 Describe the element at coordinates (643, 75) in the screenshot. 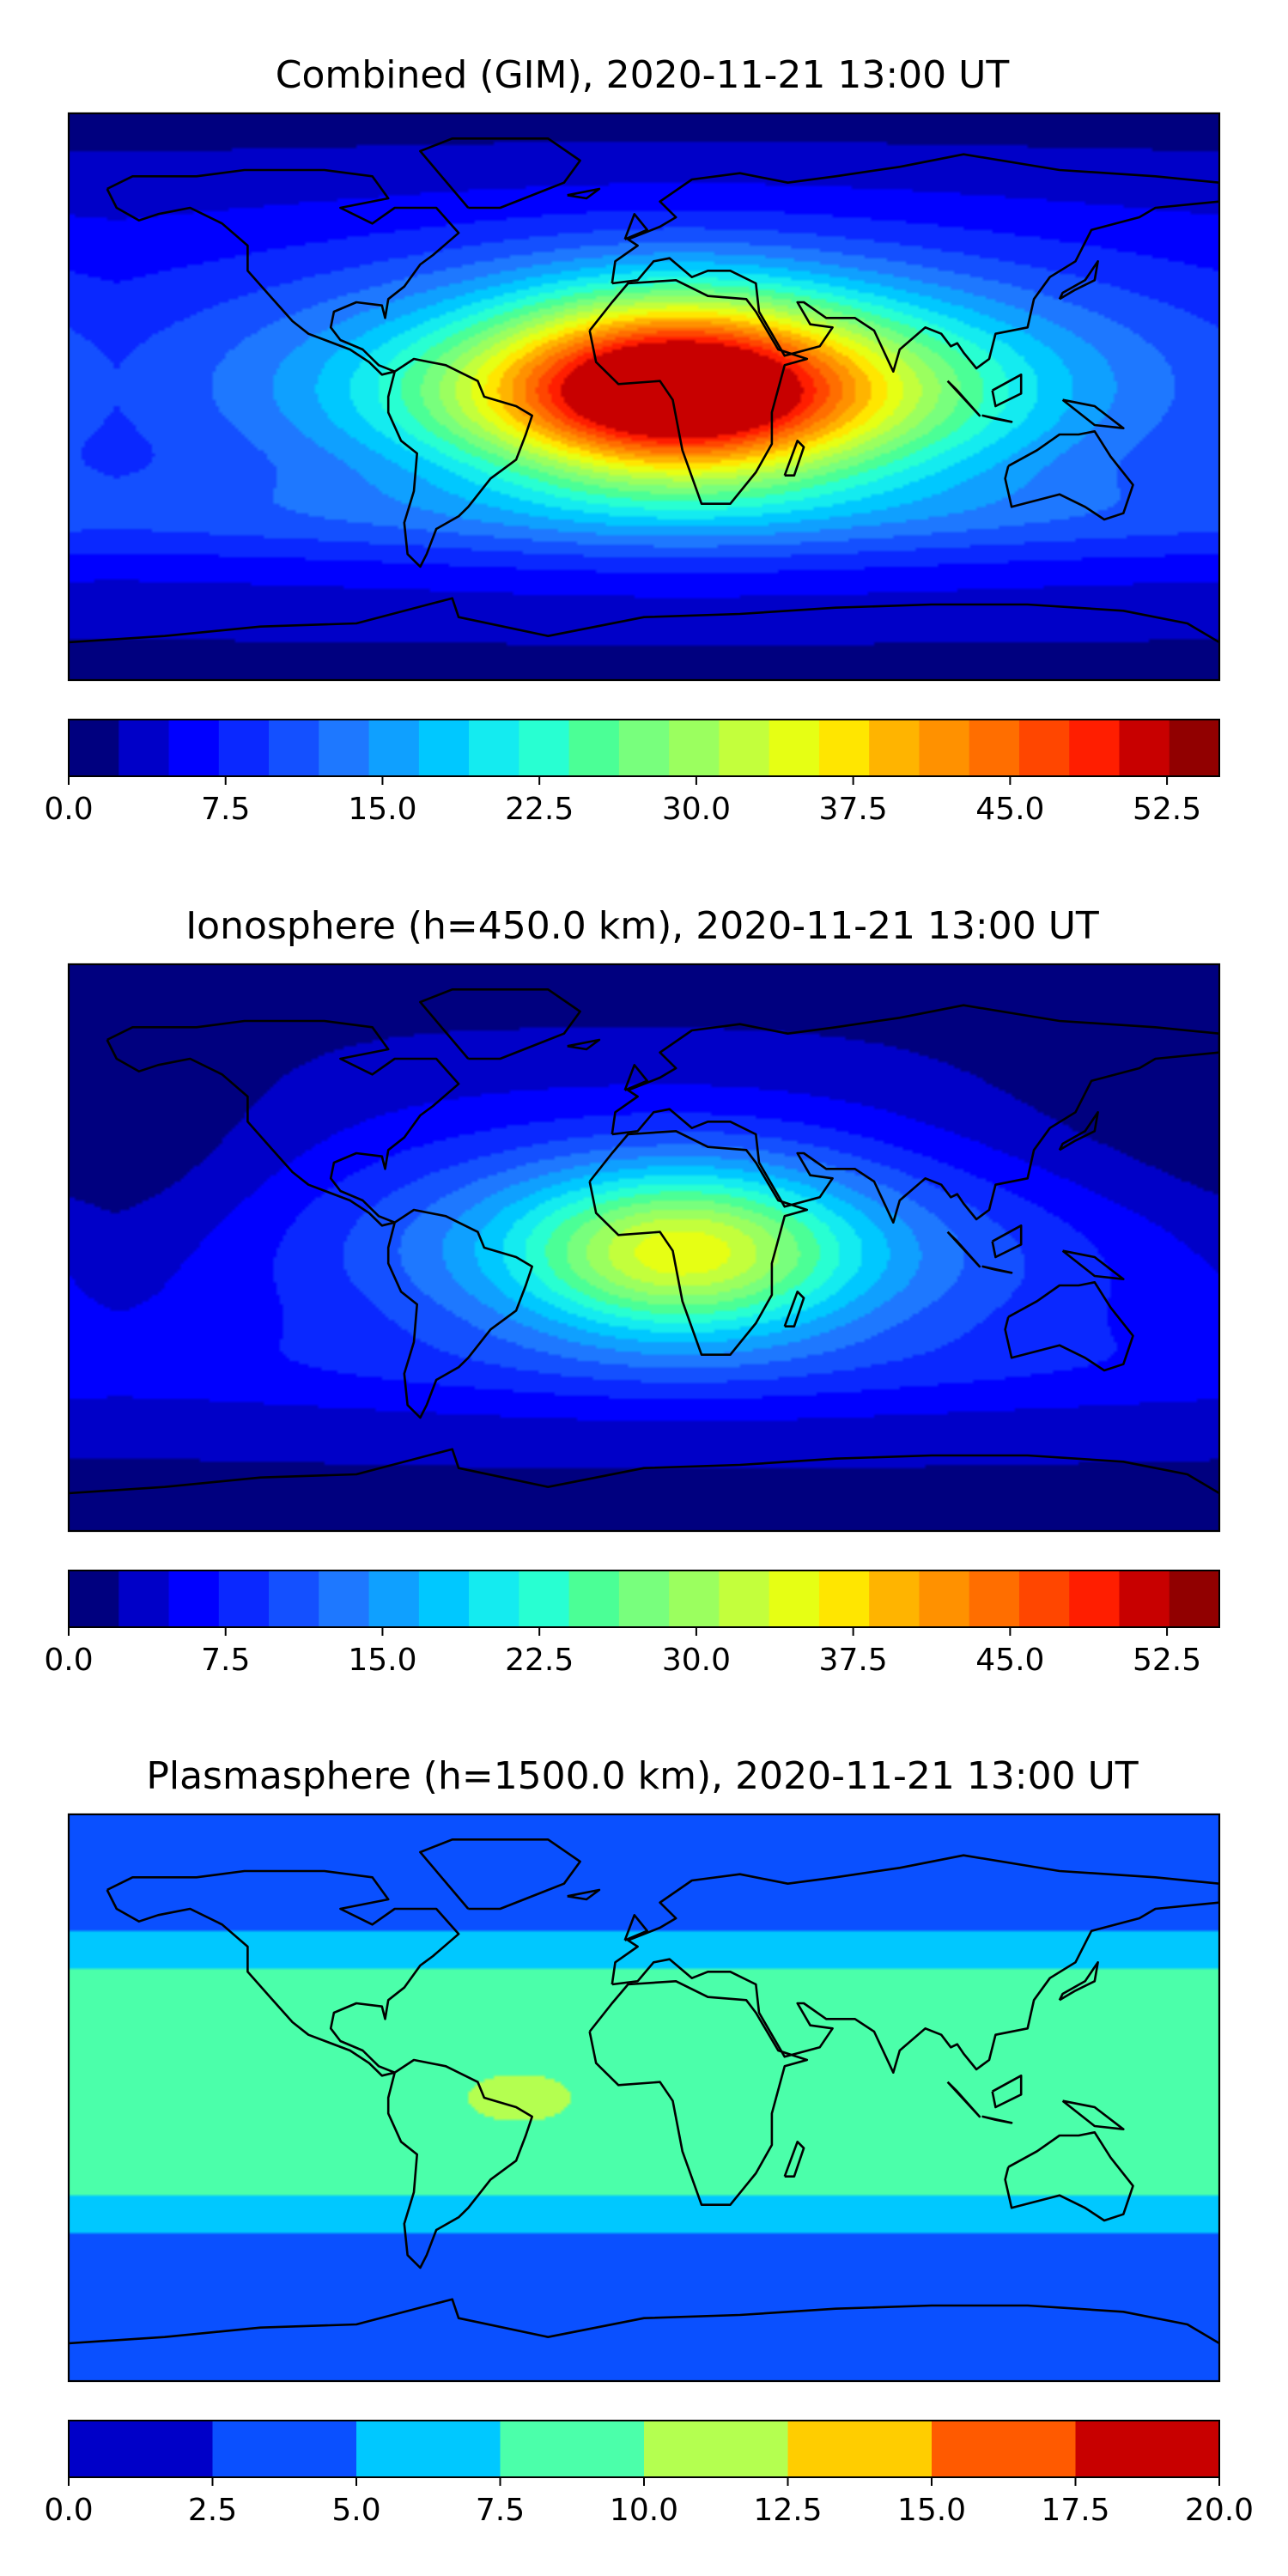

I see `panel-title: Combined (GIM), 2020-11-21 13:00 UT` at that location.